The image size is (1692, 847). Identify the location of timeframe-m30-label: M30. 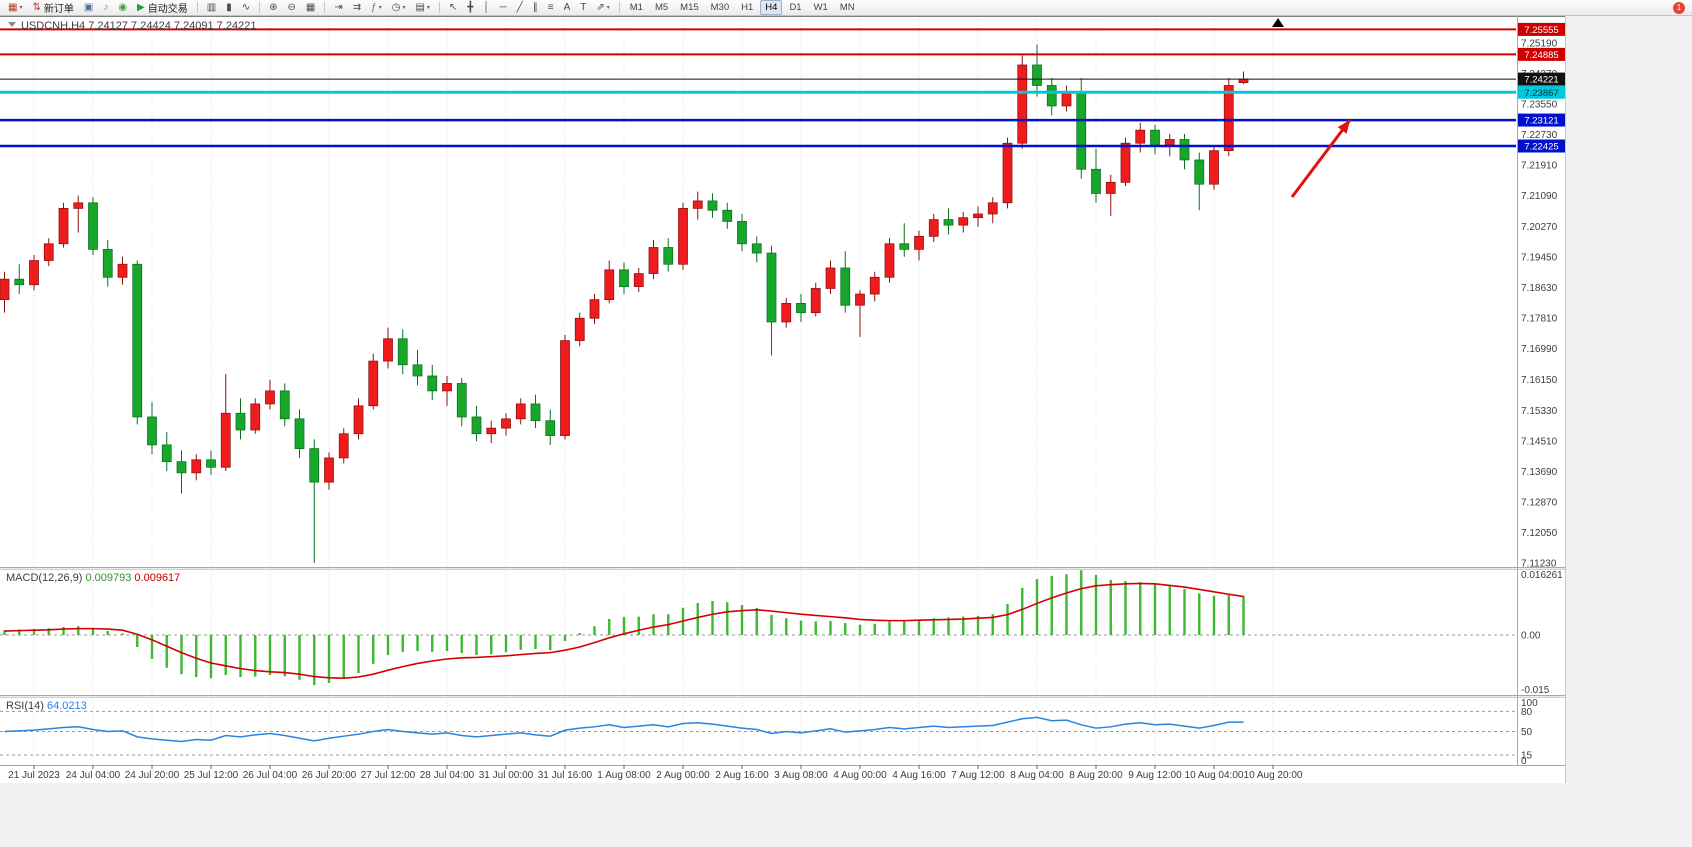
(720, 7).